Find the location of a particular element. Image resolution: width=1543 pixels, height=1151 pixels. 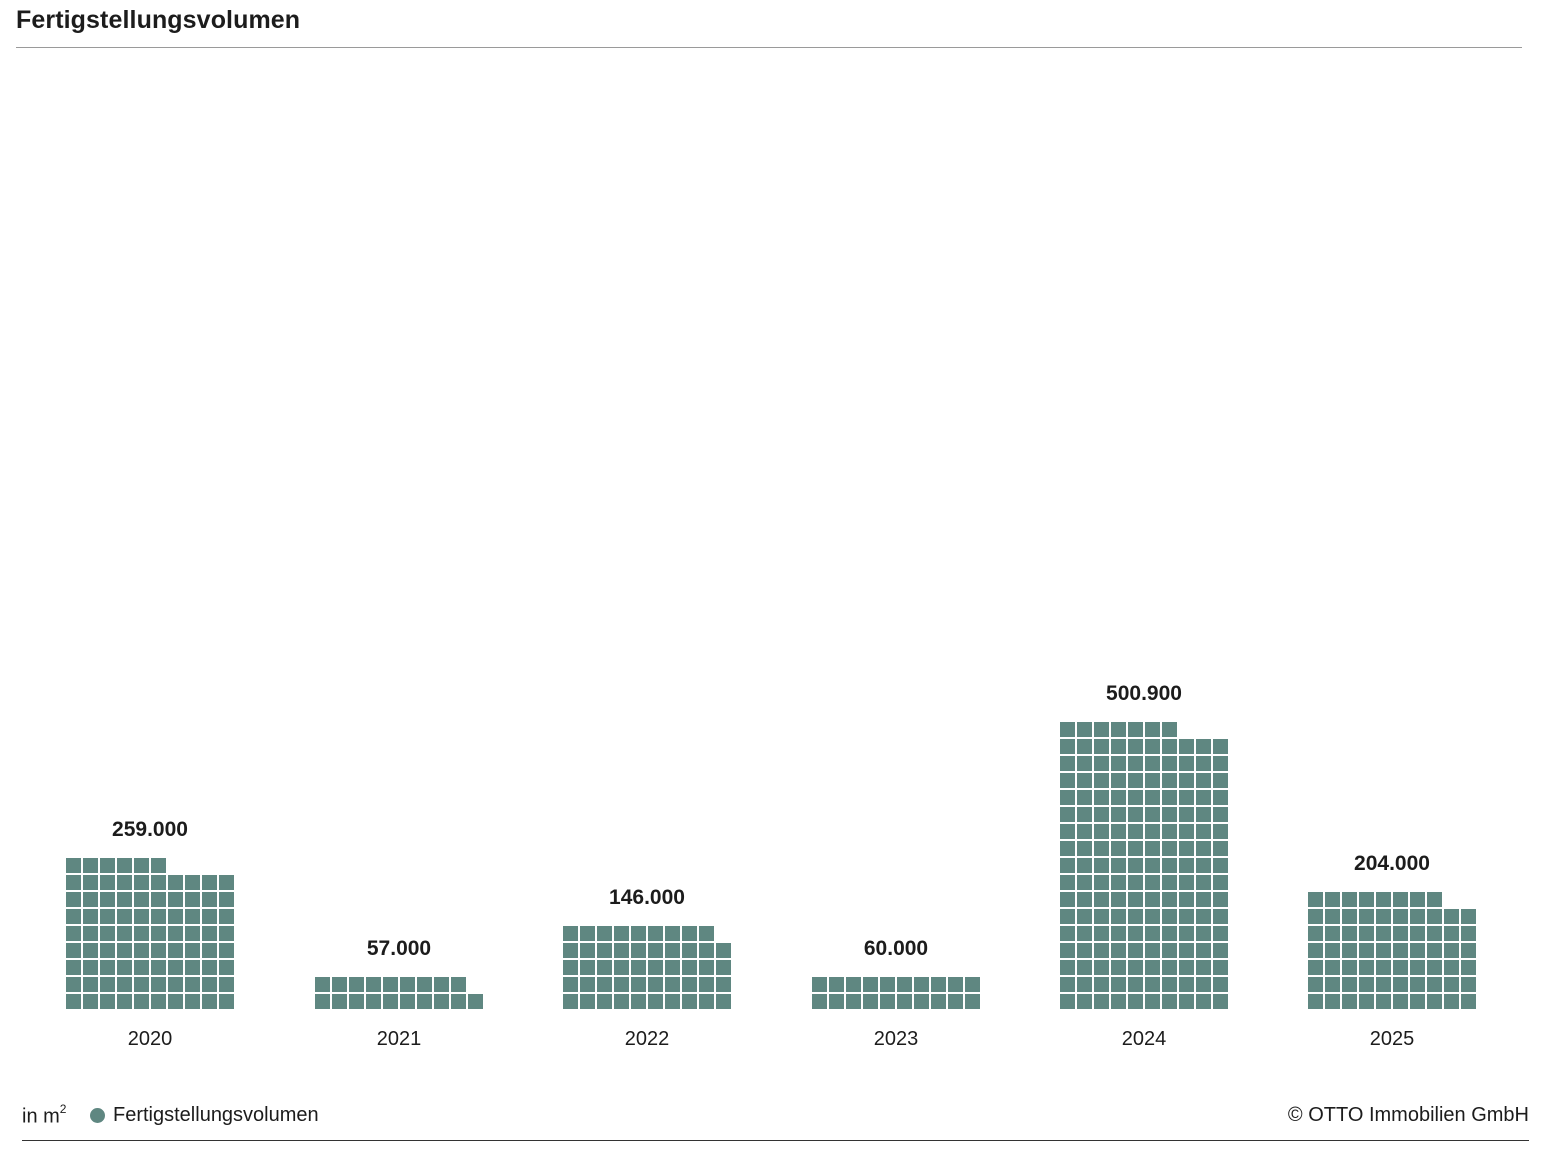

bar-2023 is located at coordinates (896, 993).